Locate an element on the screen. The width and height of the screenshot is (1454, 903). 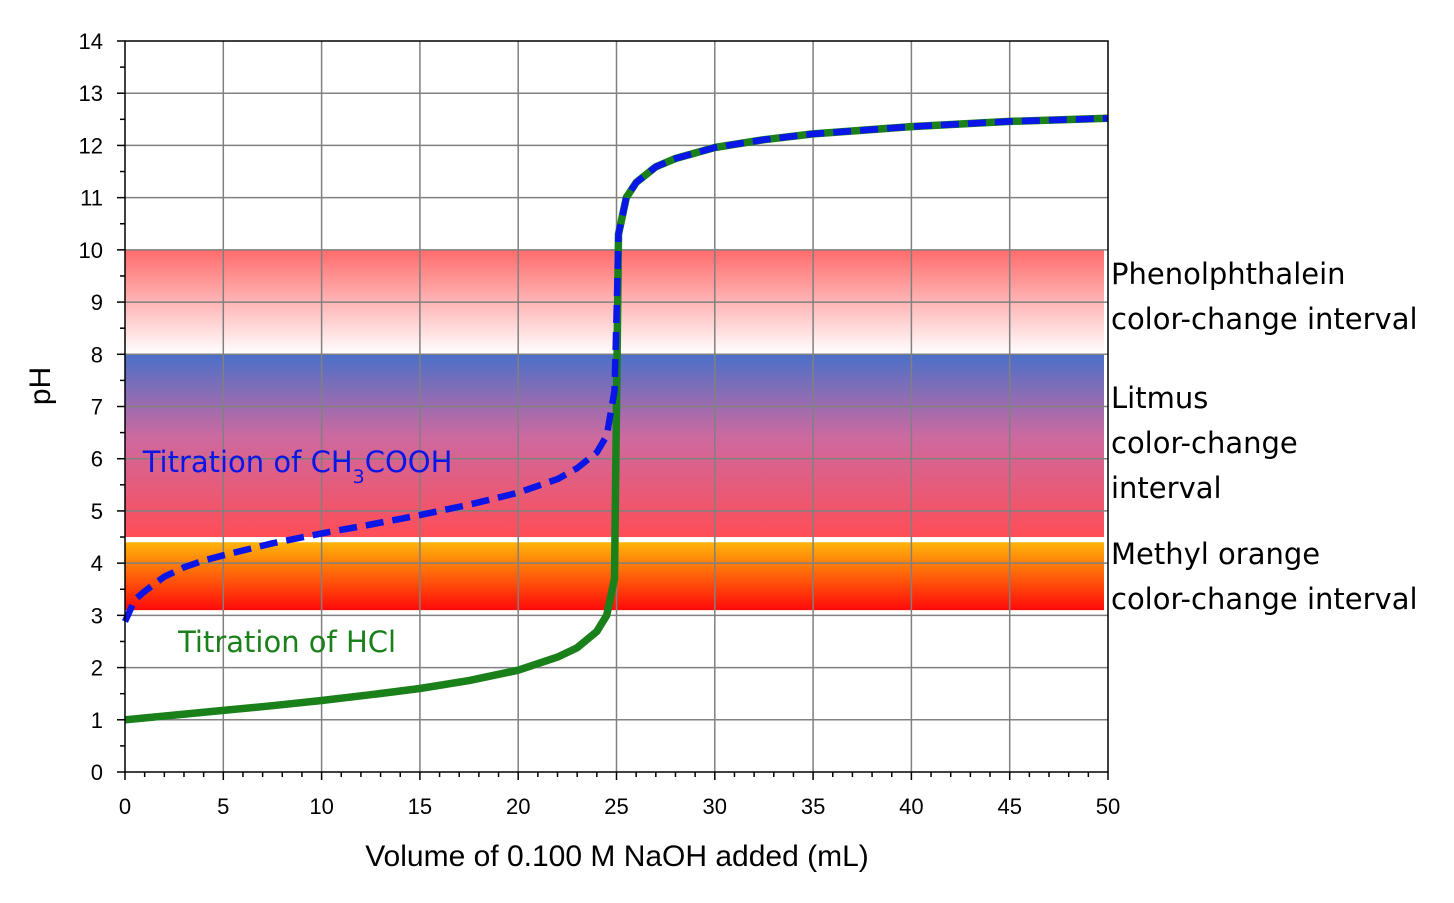
y-tick-label: 1 is located at coordinates (97, 720).